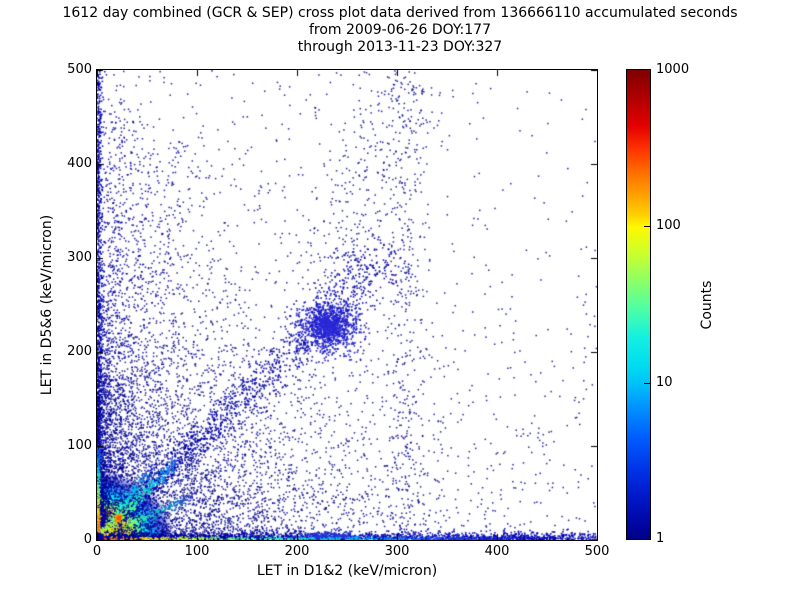  Describe the element at coordinates (79, 163) in the screenshot. I see `y-tick-label: 400` at that location.